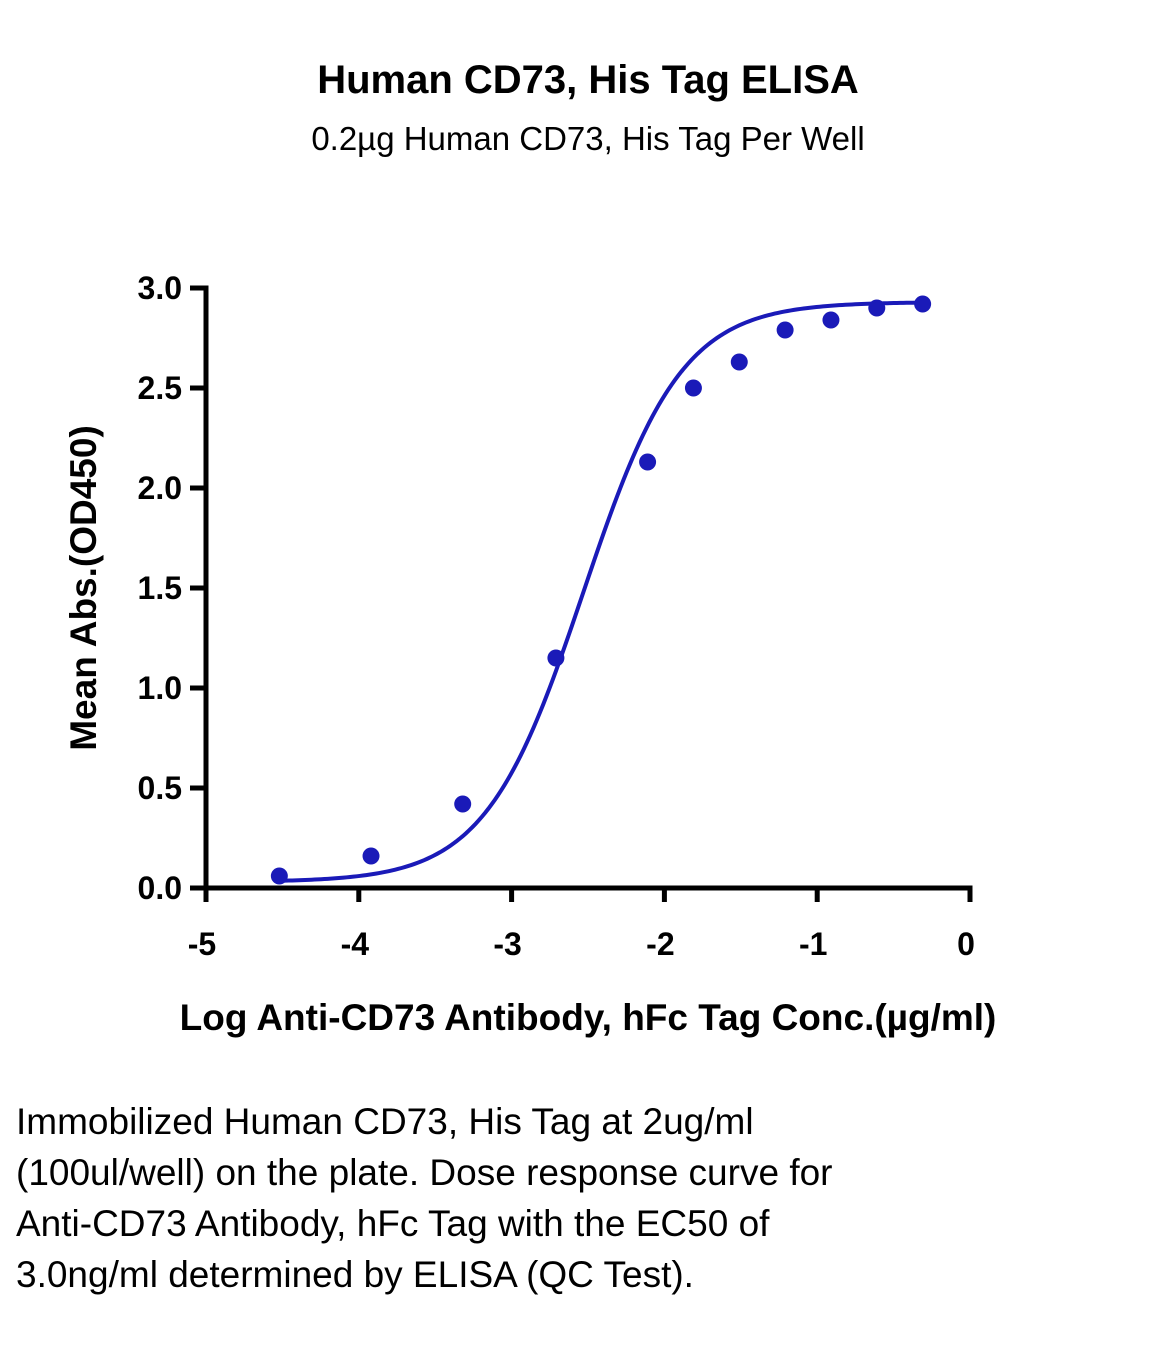  What do you see at coordinates (588, 80) in the screenshot?
I see `chart-title: Human CD73, His Tag ELISA` at bounding box center [588, 80].